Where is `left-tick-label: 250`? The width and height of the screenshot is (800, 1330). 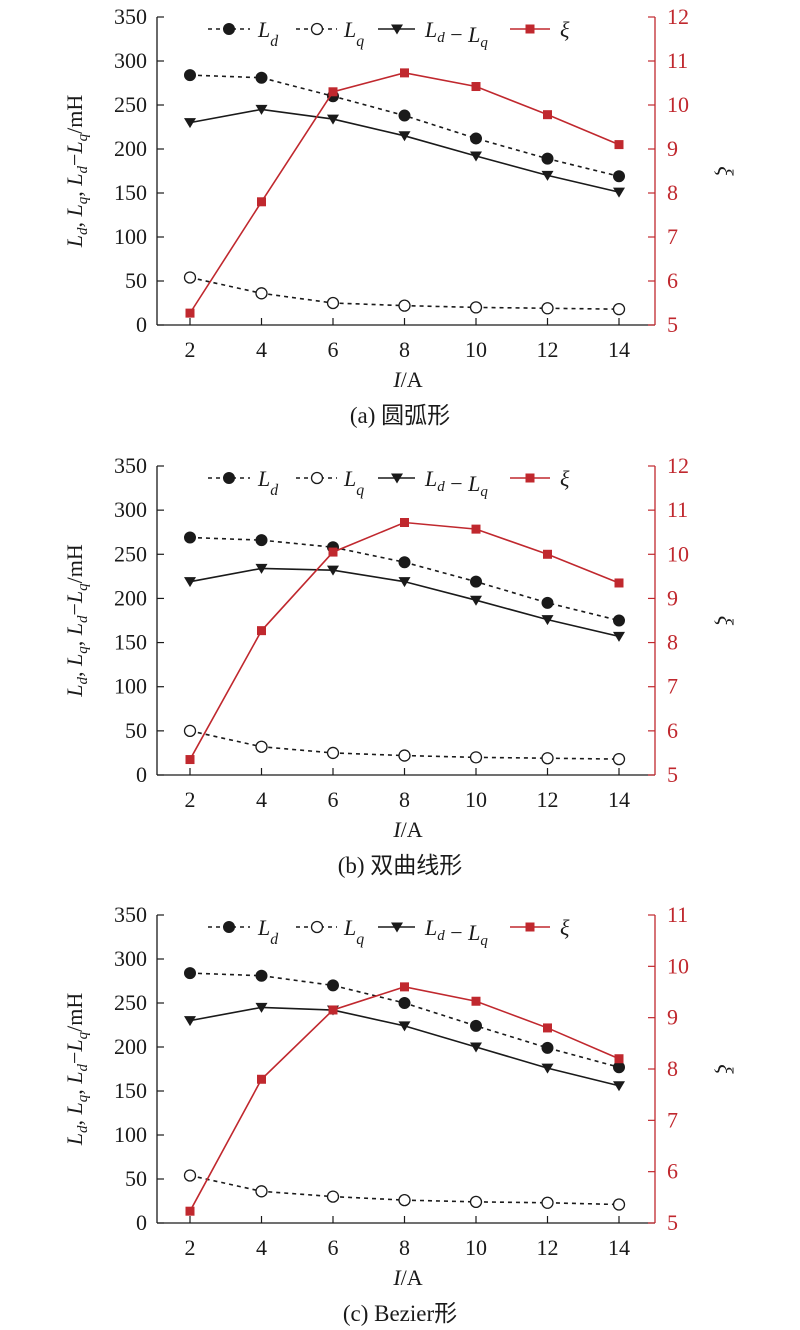
left-tick-label: 250 is located at coordinates (130, 1002).